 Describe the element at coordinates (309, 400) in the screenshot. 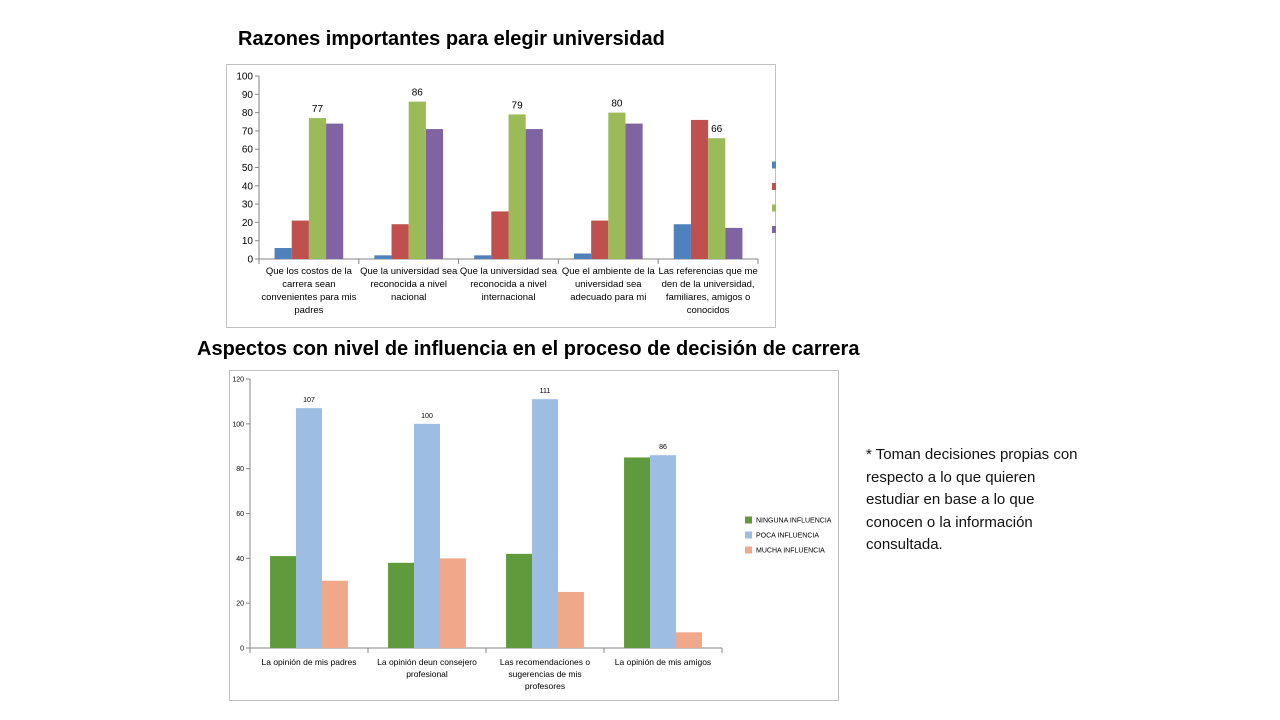

I see `undefined-data-label: 107` at that location.